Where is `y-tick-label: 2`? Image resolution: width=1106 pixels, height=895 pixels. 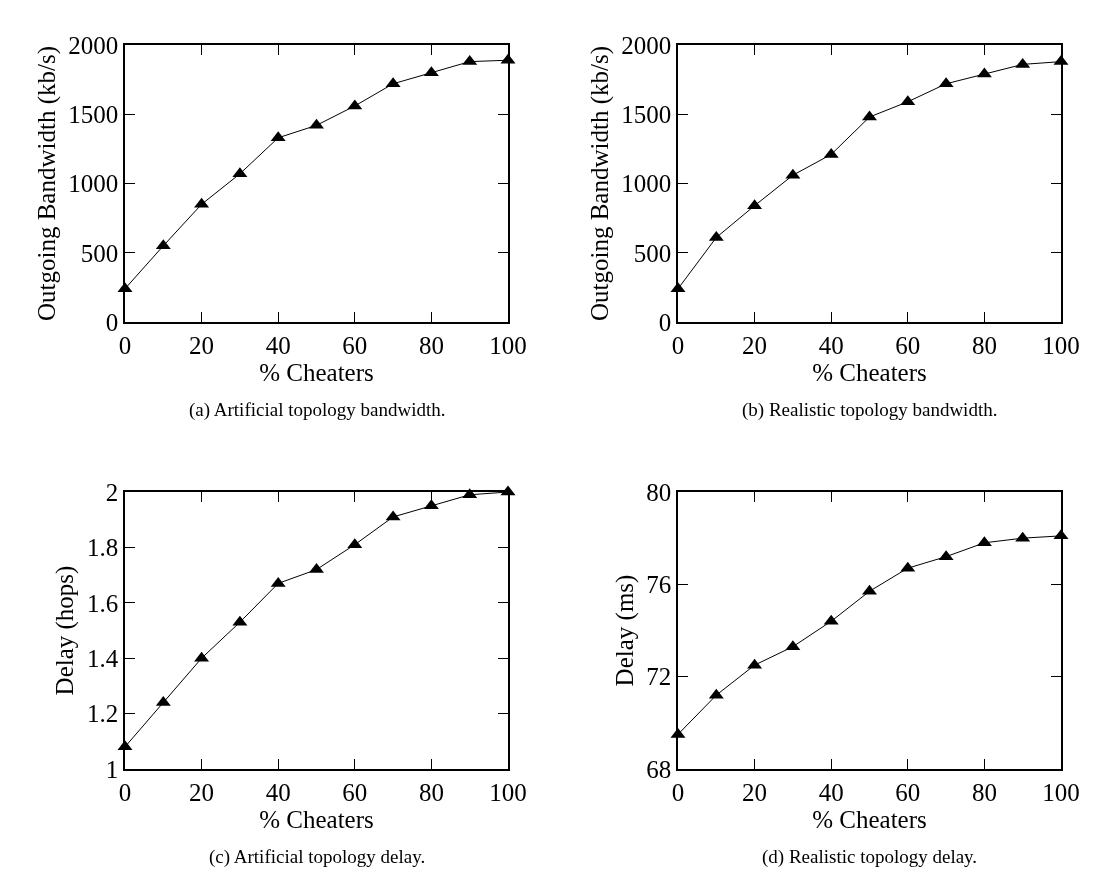
y-tick-label: 2 is located at coordinates (112, 492).